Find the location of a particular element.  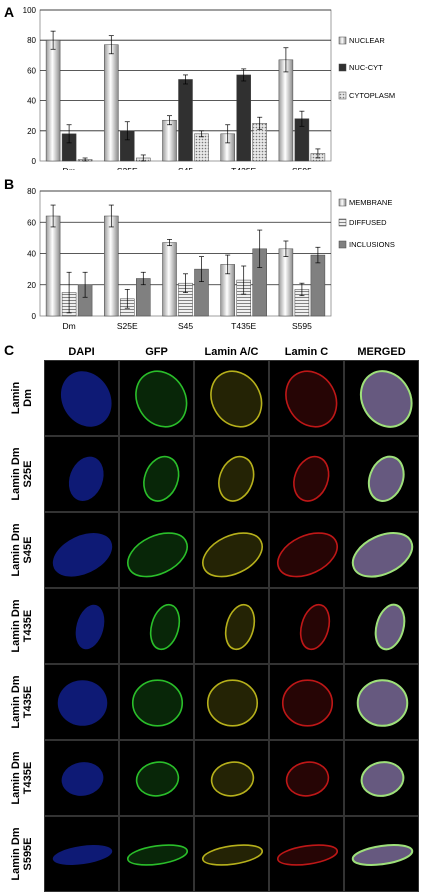

micrograph-laminc-row1 is located at coordinates (306, 474).